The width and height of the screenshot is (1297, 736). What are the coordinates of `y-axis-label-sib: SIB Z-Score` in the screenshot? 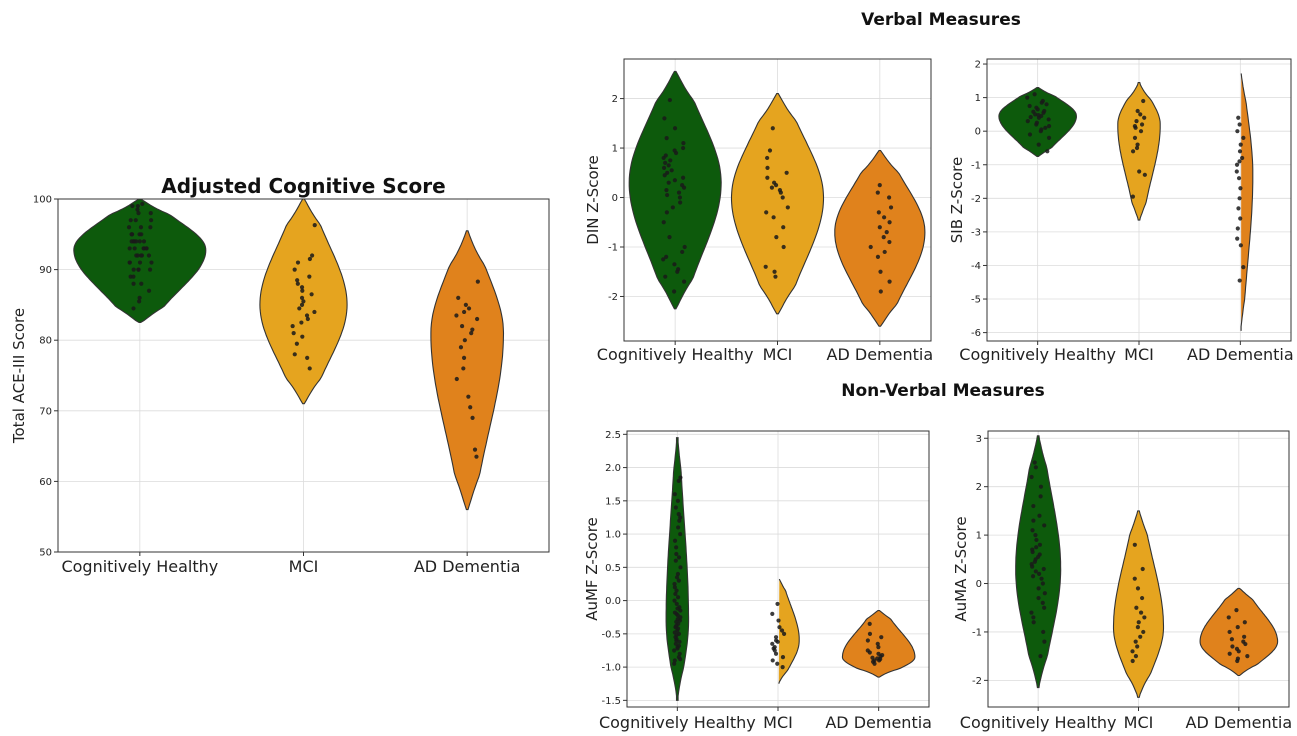 It's located at (957, 200).